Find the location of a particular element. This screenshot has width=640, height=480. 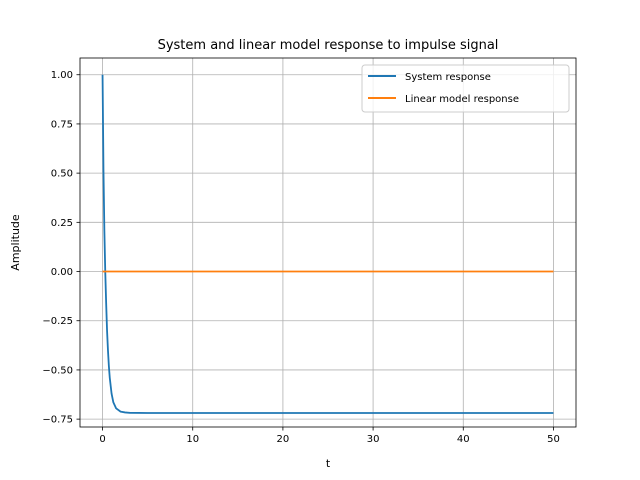

y-tick-label: −0.25 is located at coordinates (57, 321).